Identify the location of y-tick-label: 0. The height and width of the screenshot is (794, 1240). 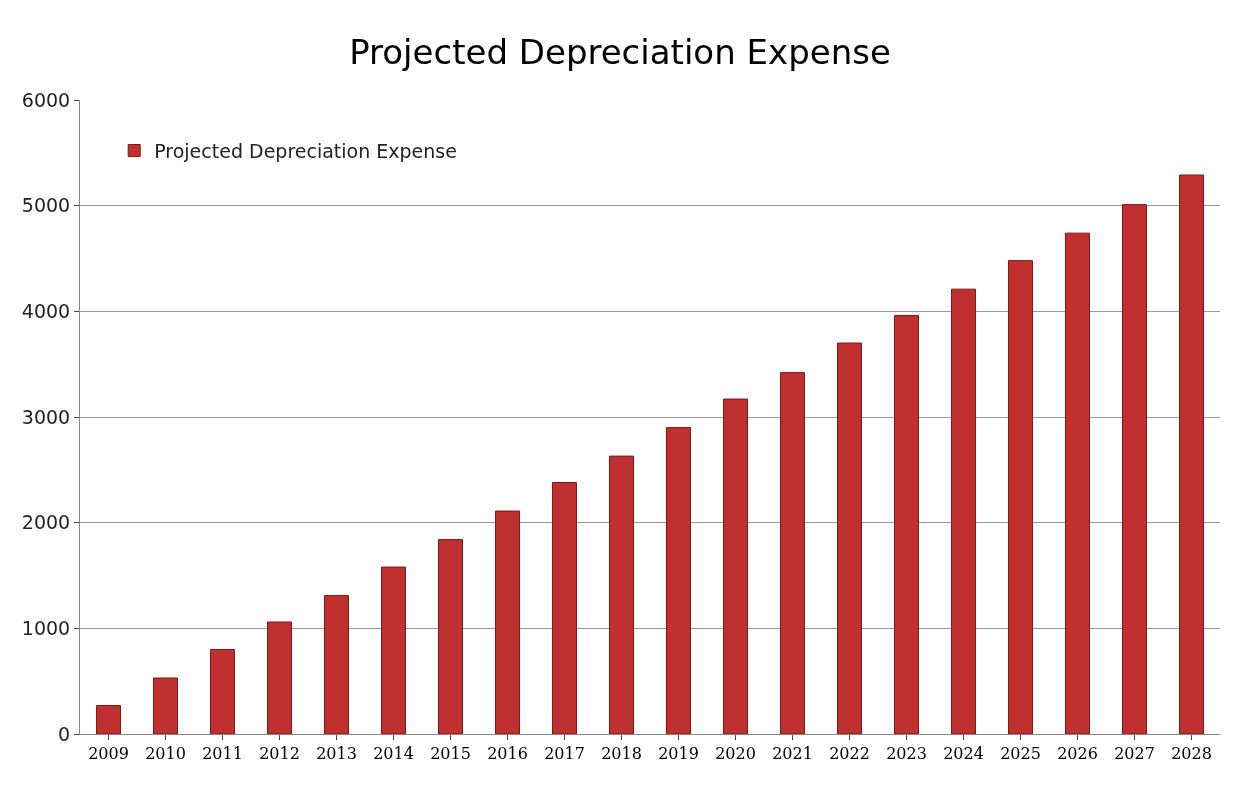
(64, 733).